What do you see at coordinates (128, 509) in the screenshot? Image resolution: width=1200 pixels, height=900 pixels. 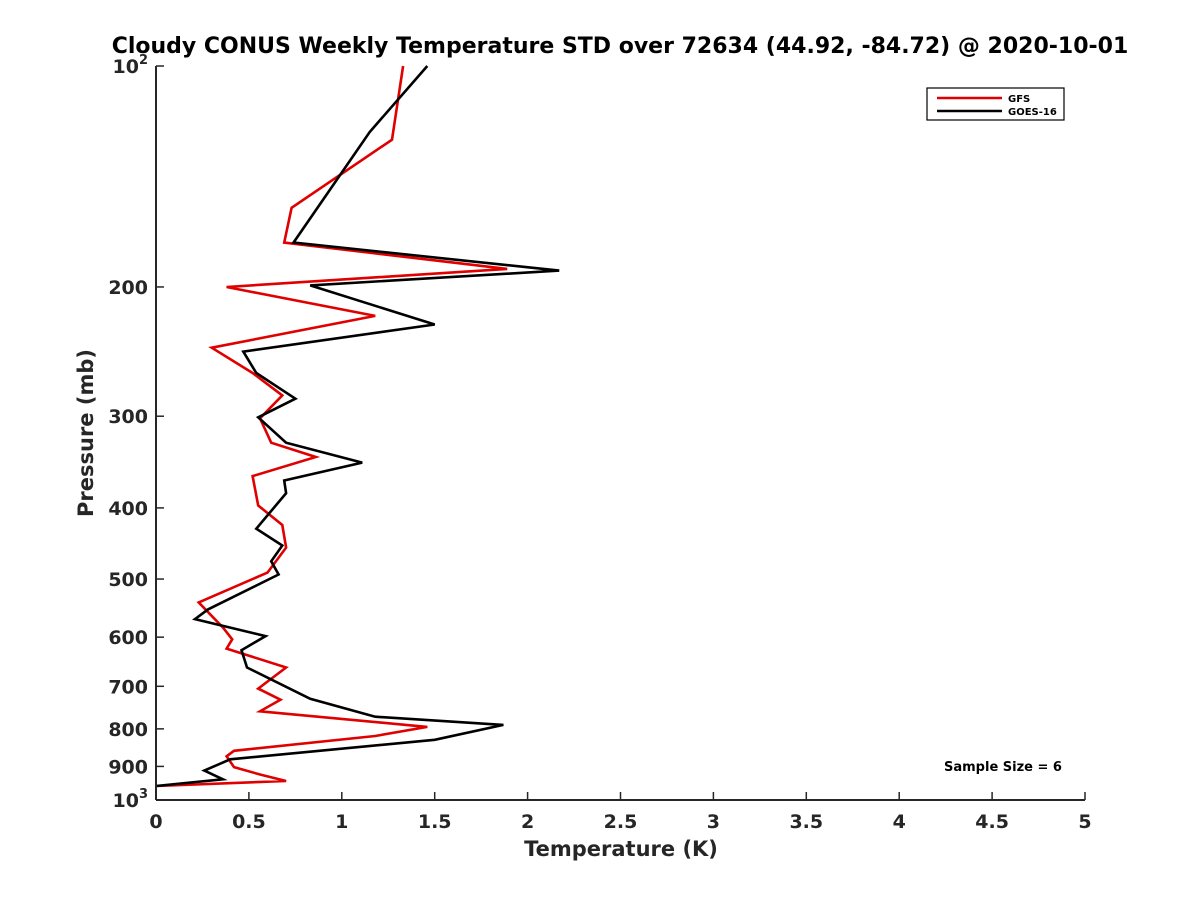 I see `y-tick-label: 400` at bounding box center [128, 509].